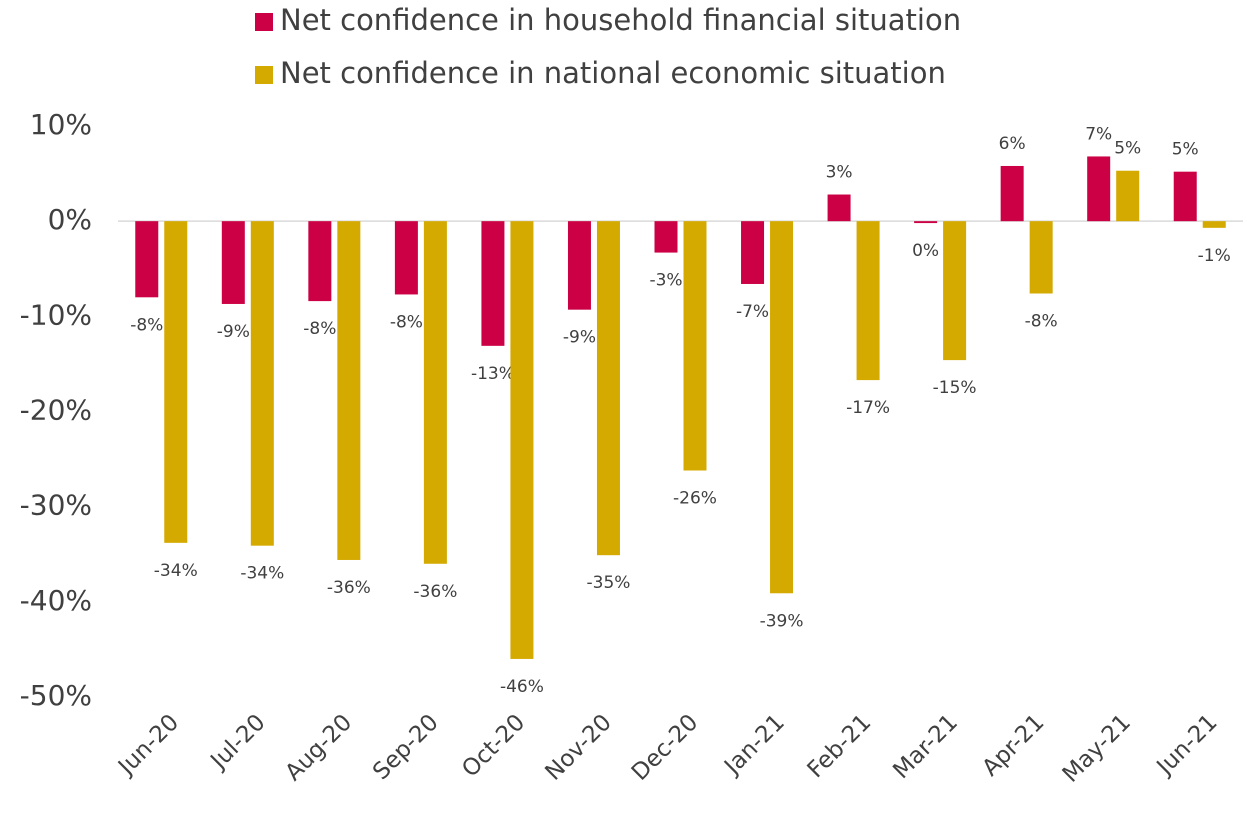 The width and height of the screenshot is (1247, 821). What do you see at coordinates (925, 251) in the screenshot?
I see `data-label: 0%` at bounding box center [925, 251].